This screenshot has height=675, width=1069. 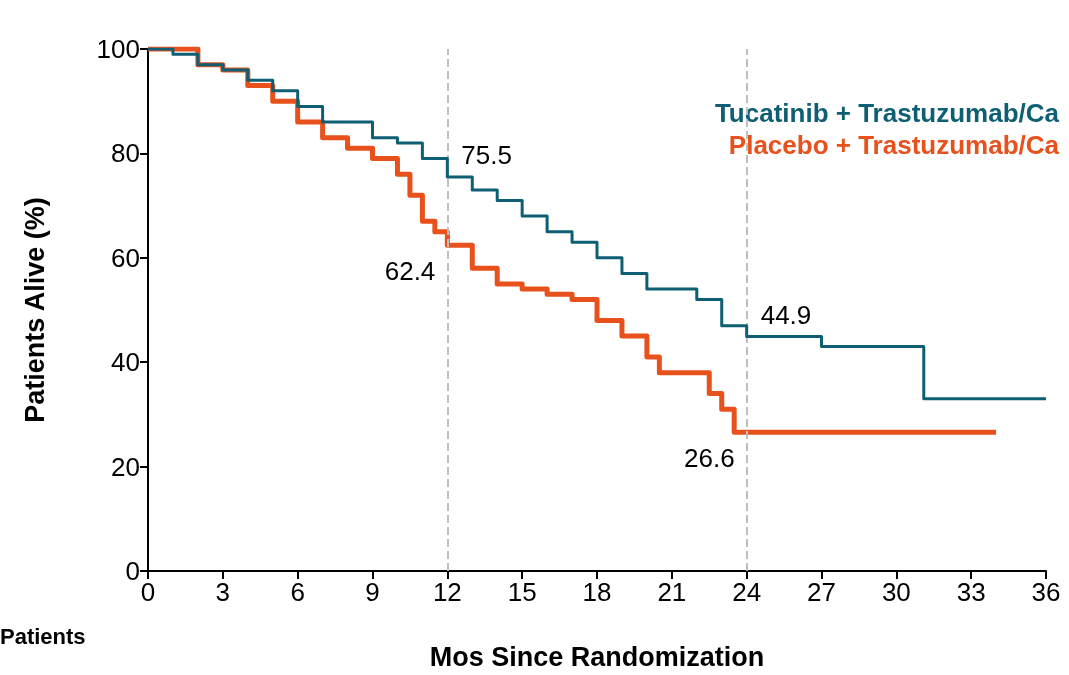 I want to click on data-label: 75.5, so click(x=486, y=154).